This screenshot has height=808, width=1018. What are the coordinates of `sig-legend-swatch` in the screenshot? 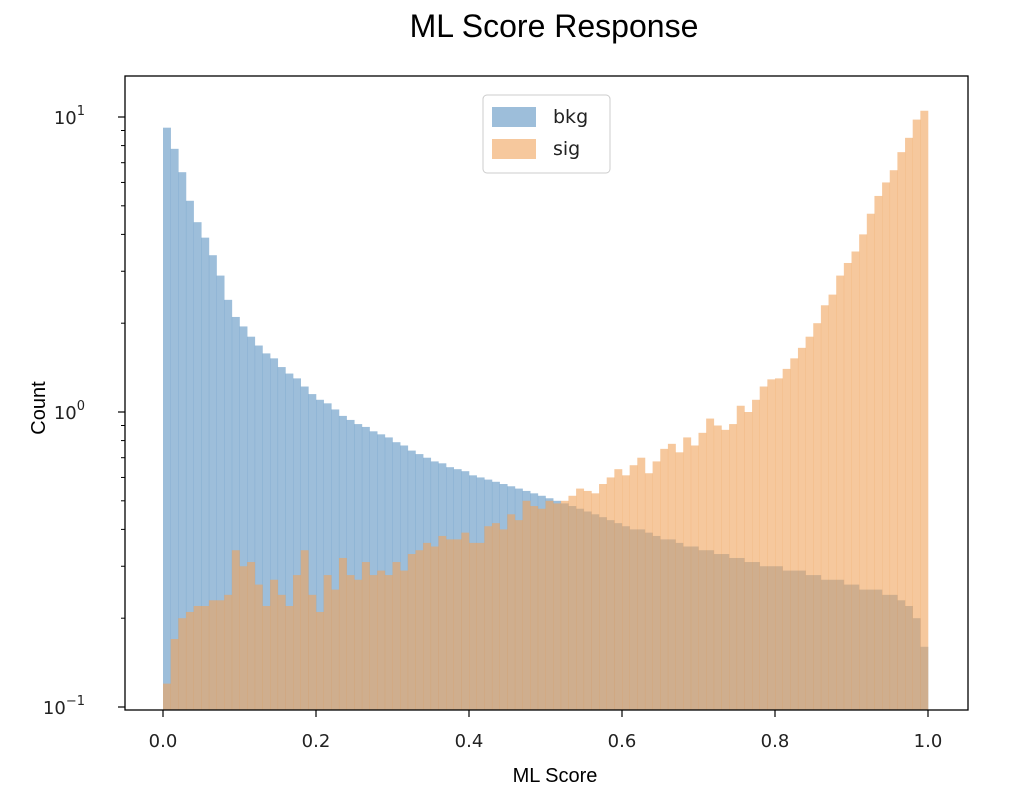 It's located at (514, 149).